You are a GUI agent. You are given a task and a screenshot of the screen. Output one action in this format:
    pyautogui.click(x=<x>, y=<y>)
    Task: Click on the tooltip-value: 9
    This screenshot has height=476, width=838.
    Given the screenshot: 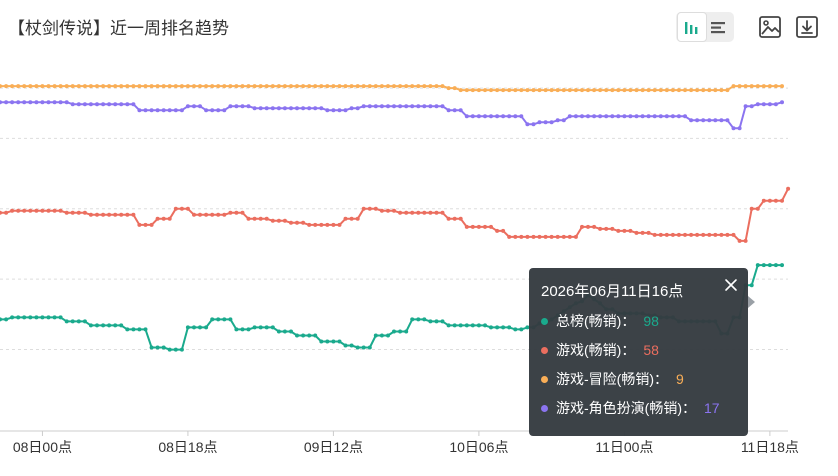 What is the action you would take?
    pyautogui.click(x=680, y=379)
    